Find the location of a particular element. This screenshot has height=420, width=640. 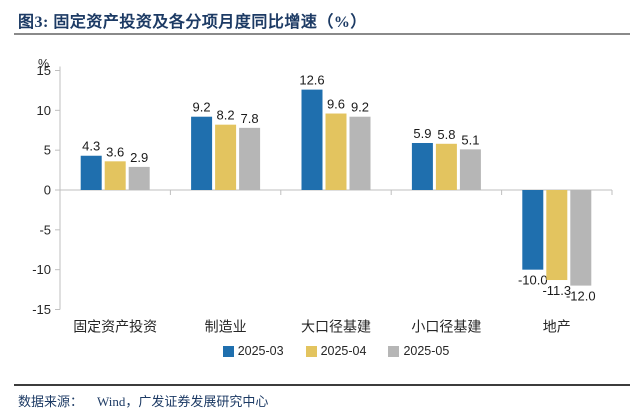

legend-label: 2025-04 is located at coordinates (343, 351).